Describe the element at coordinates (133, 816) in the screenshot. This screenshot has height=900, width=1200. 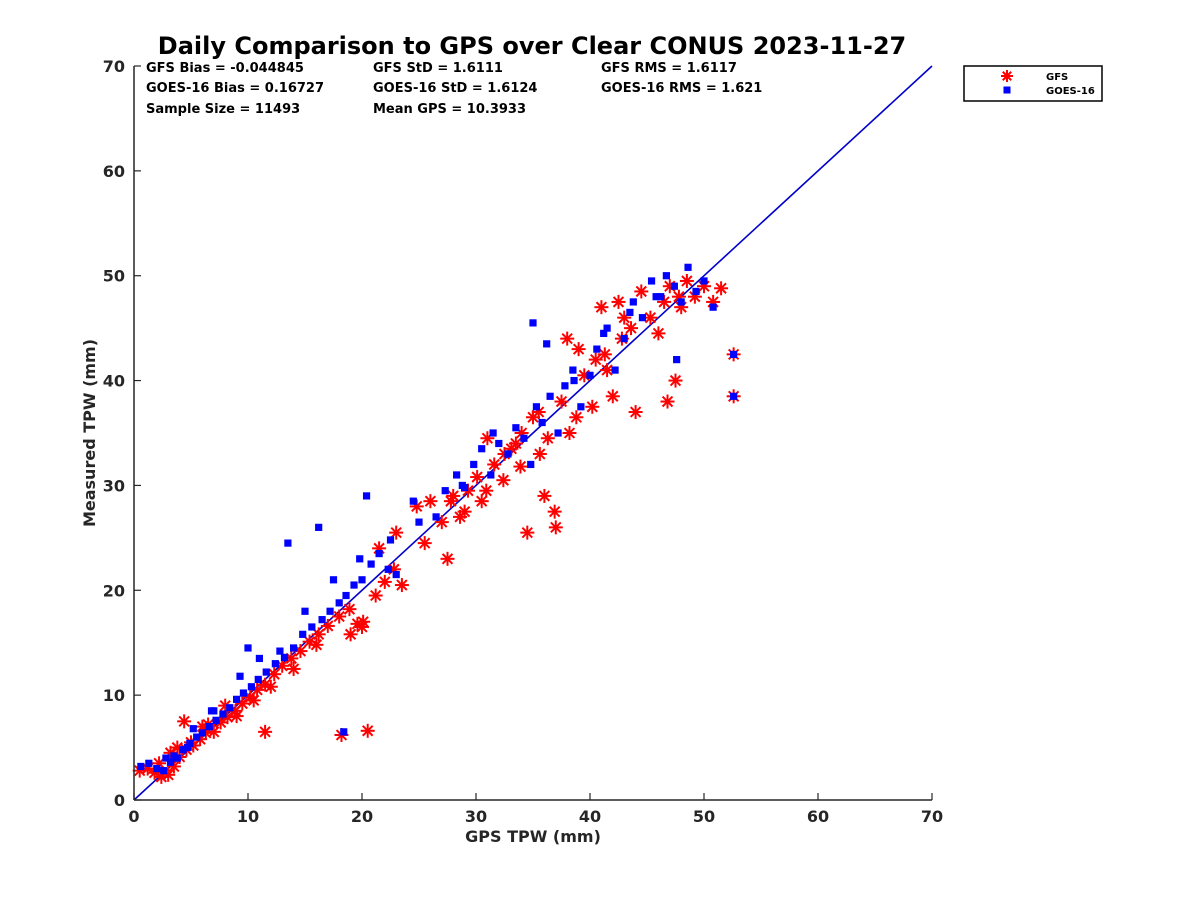
I see `x-tick-label: 0` at that location.